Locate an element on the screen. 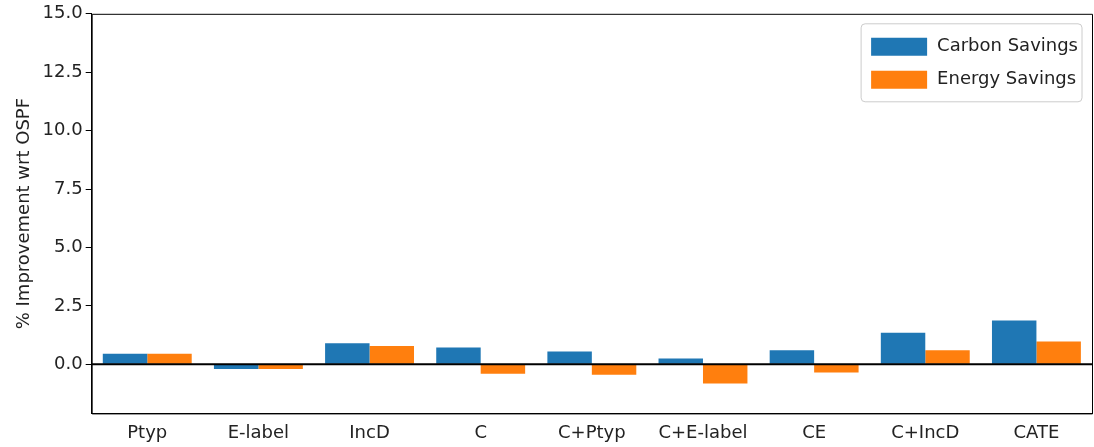  x-tick-label: C+IncD is located at coordinates (925, 431).